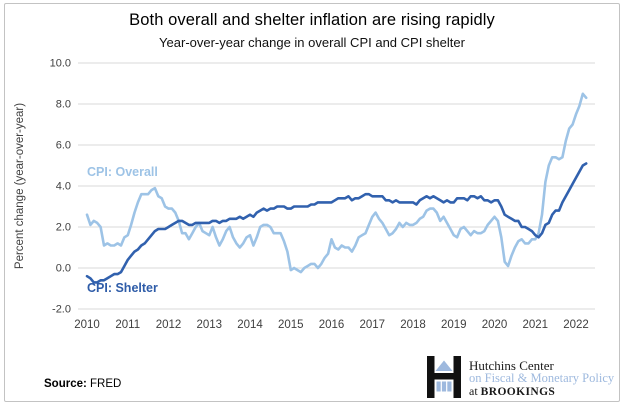 This screenshot has height=412, width=624. Describe the element at coordinates (60, 64) in the screenshot. I see `y-tick-label: 10.0` at that location.